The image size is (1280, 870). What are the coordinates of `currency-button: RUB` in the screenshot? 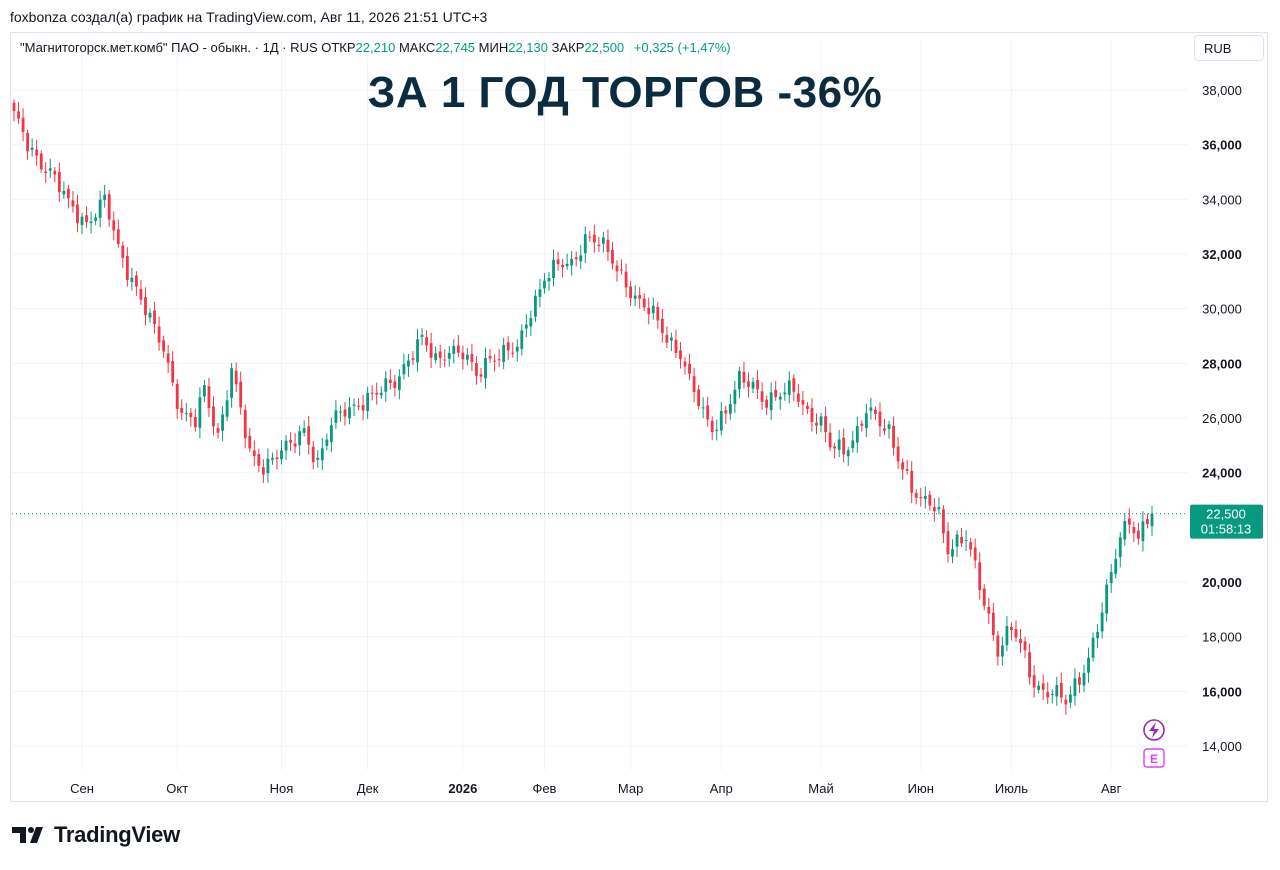 It's located at (1229, 48).